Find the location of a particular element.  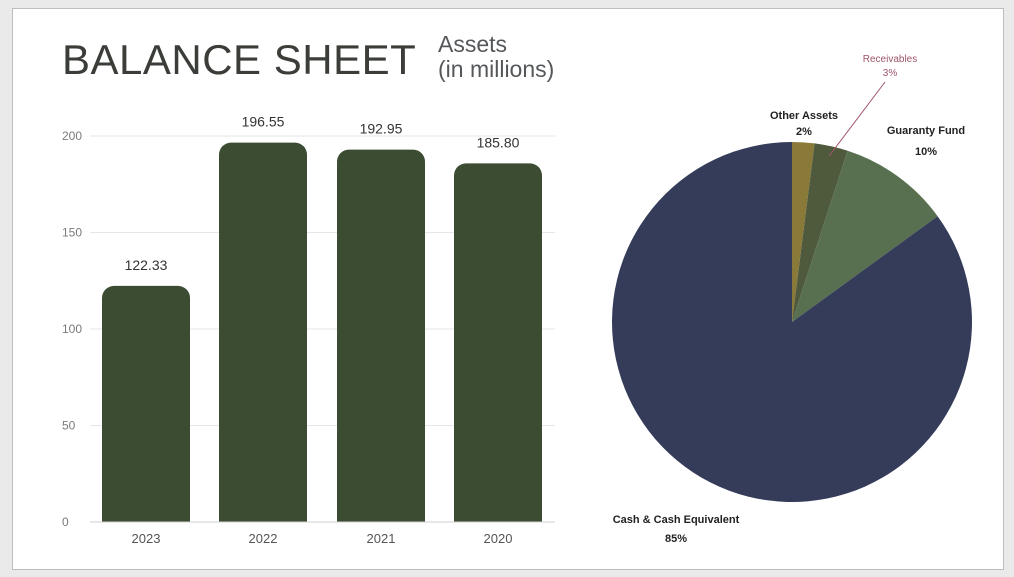

page-title: BALANCE SHEET is located at coordinates (239, 59).